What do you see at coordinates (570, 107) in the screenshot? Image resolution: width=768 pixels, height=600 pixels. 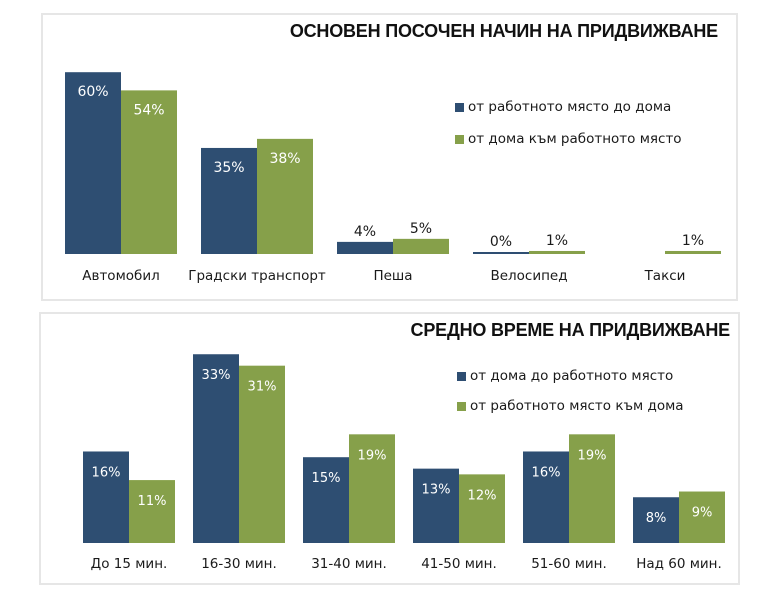 I see `legend-label: от работното място до дома` at bounding box center [570, 107].